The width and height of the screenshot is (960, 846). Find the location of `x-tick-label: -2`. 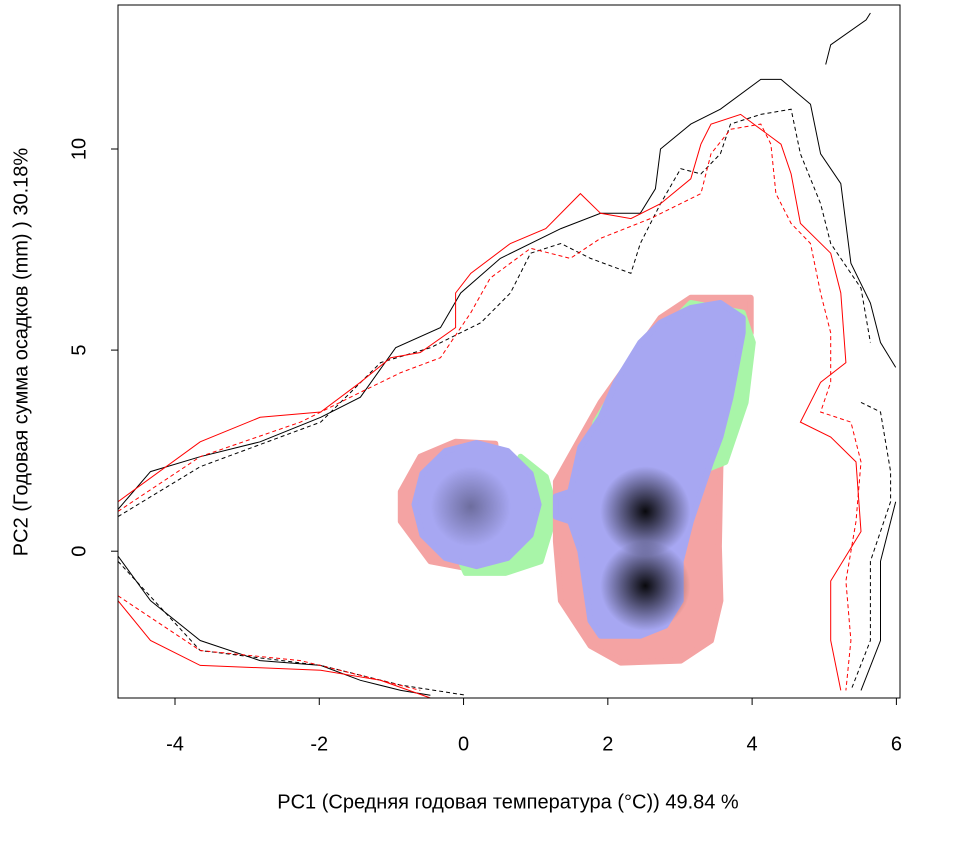

x-tick-label: -2 is located at coordinates (319, 744).